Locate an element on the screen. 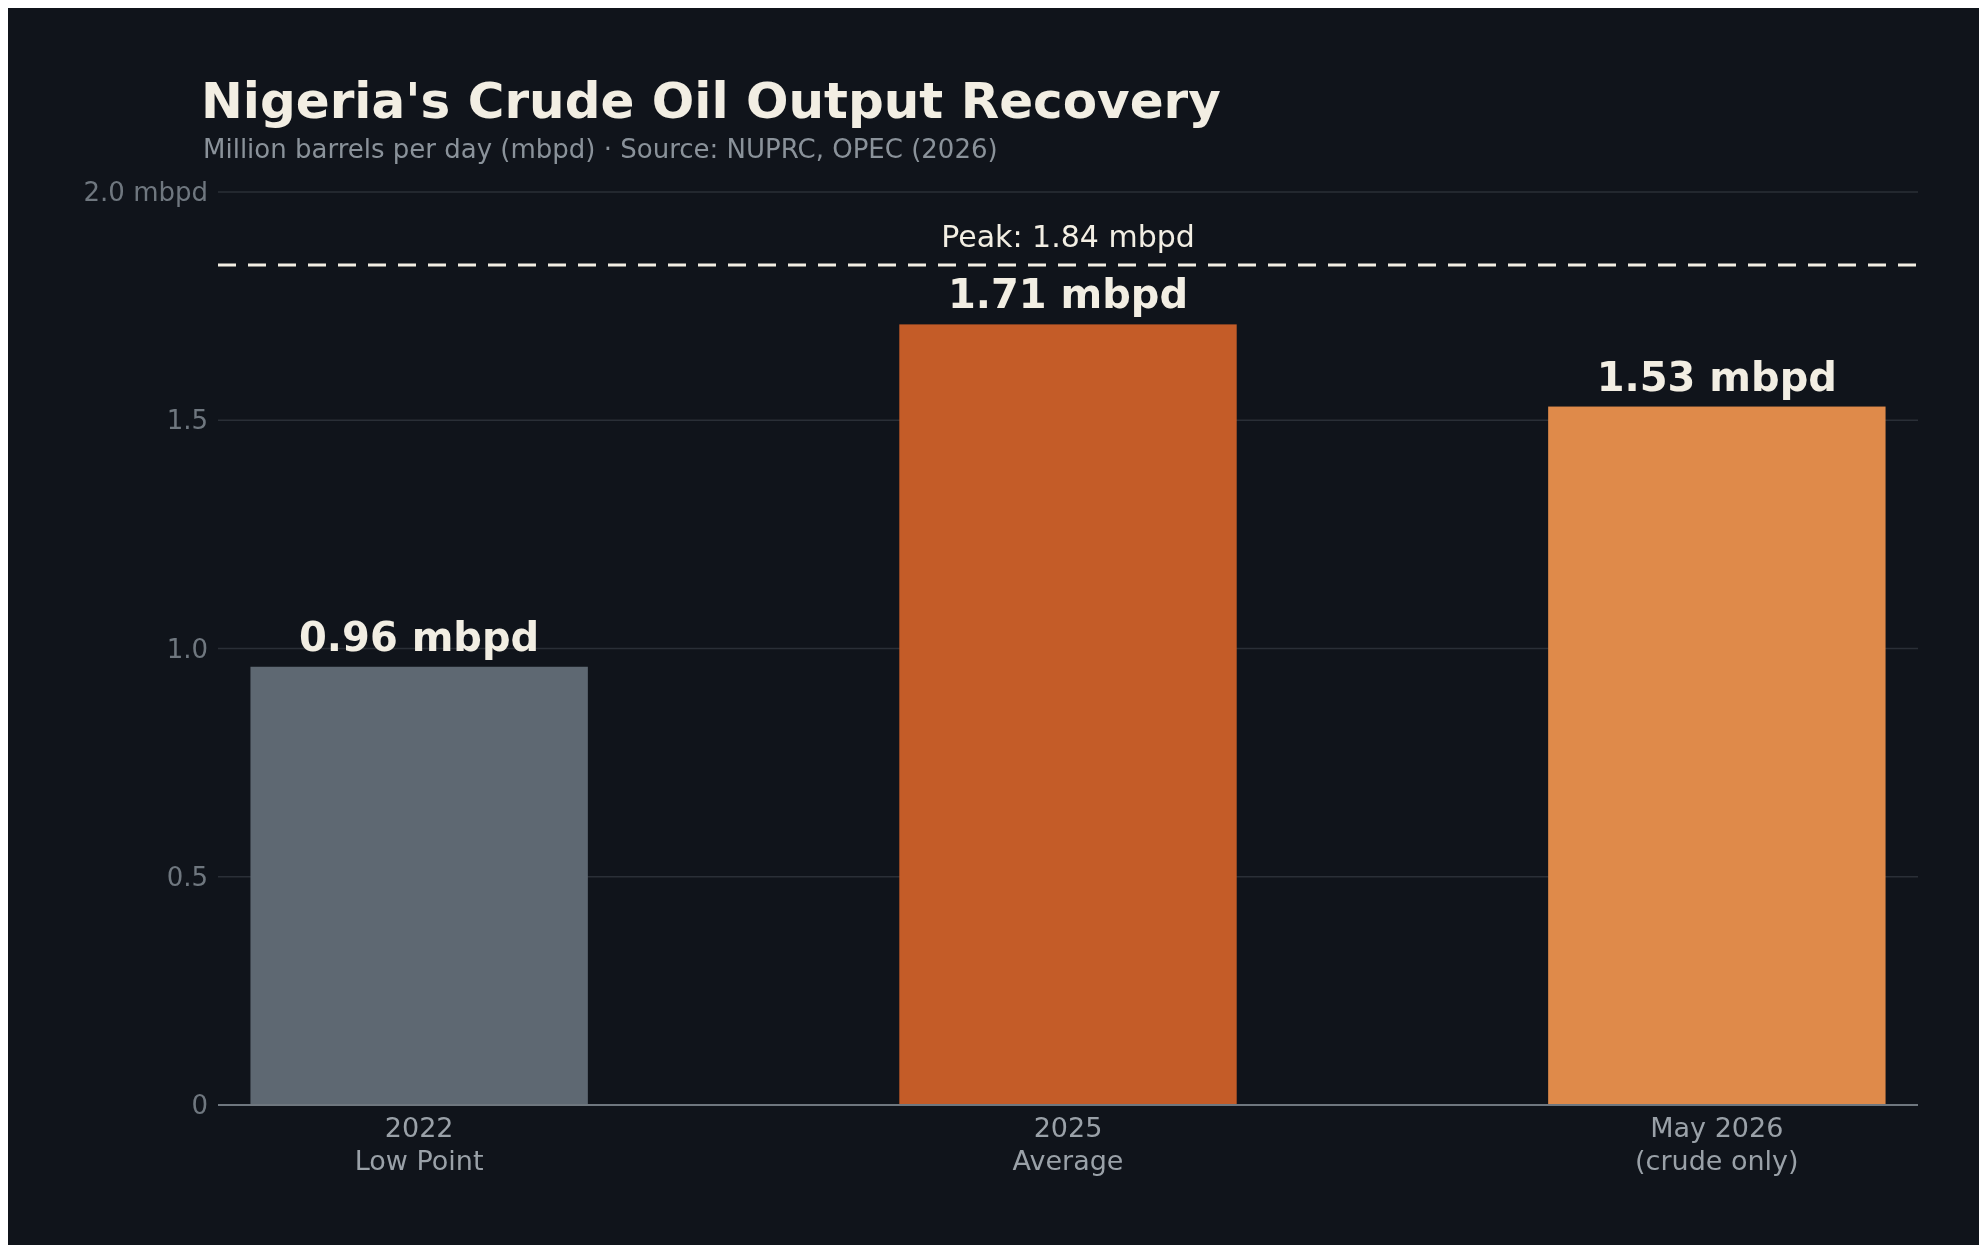 The height and width of the screenshot is (1245, 1979). y-tick-label: 0.5 is located at coordinates (187, 876).